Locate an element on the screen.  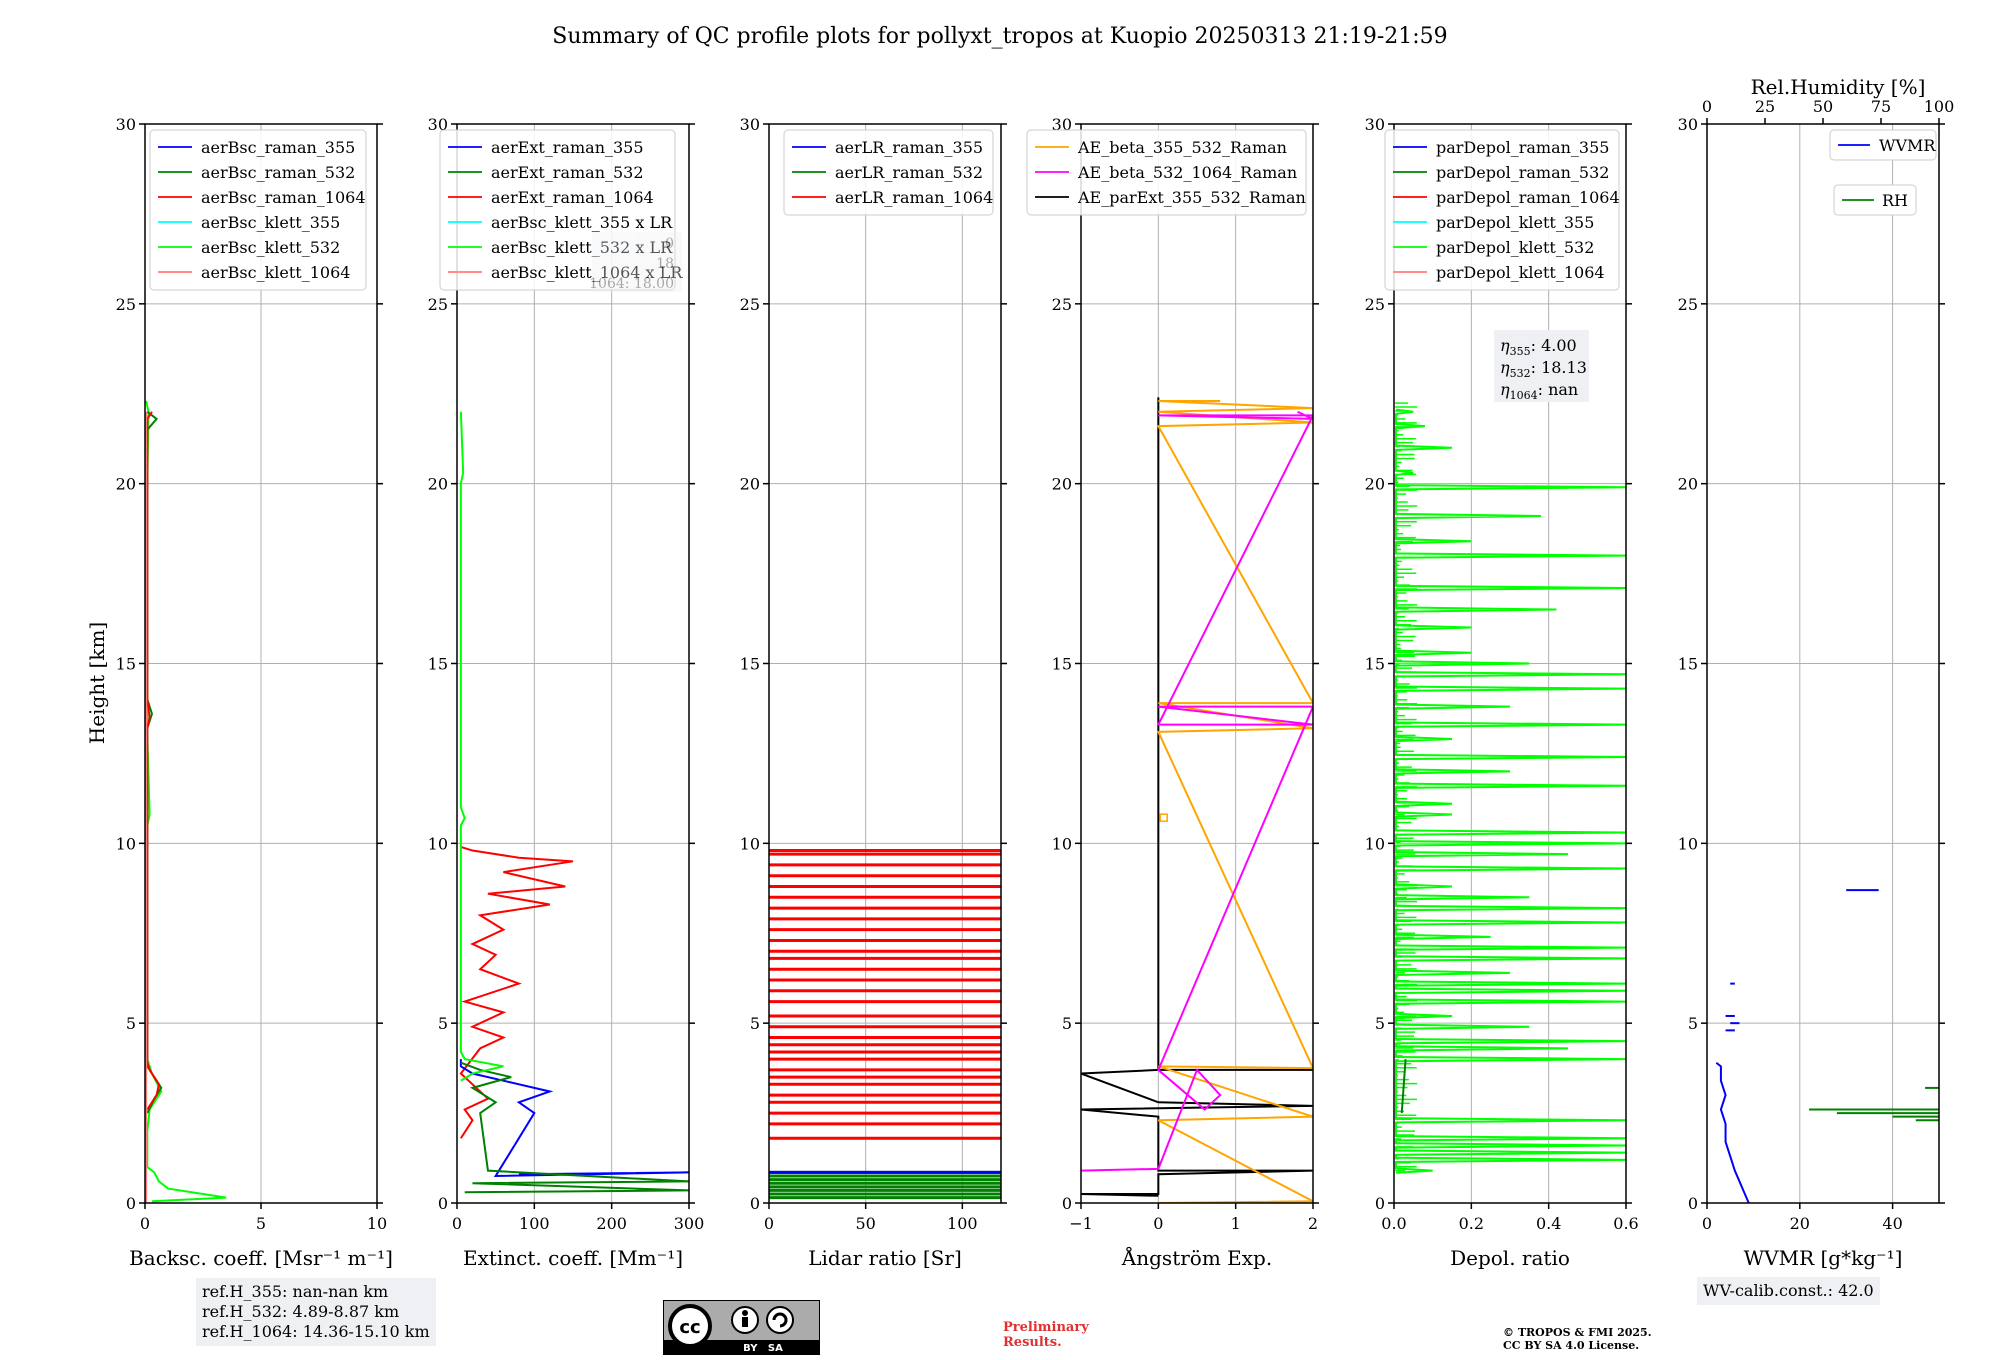
legend-entry: aerBsc_klett_532 is located at coordinates (270, 247).